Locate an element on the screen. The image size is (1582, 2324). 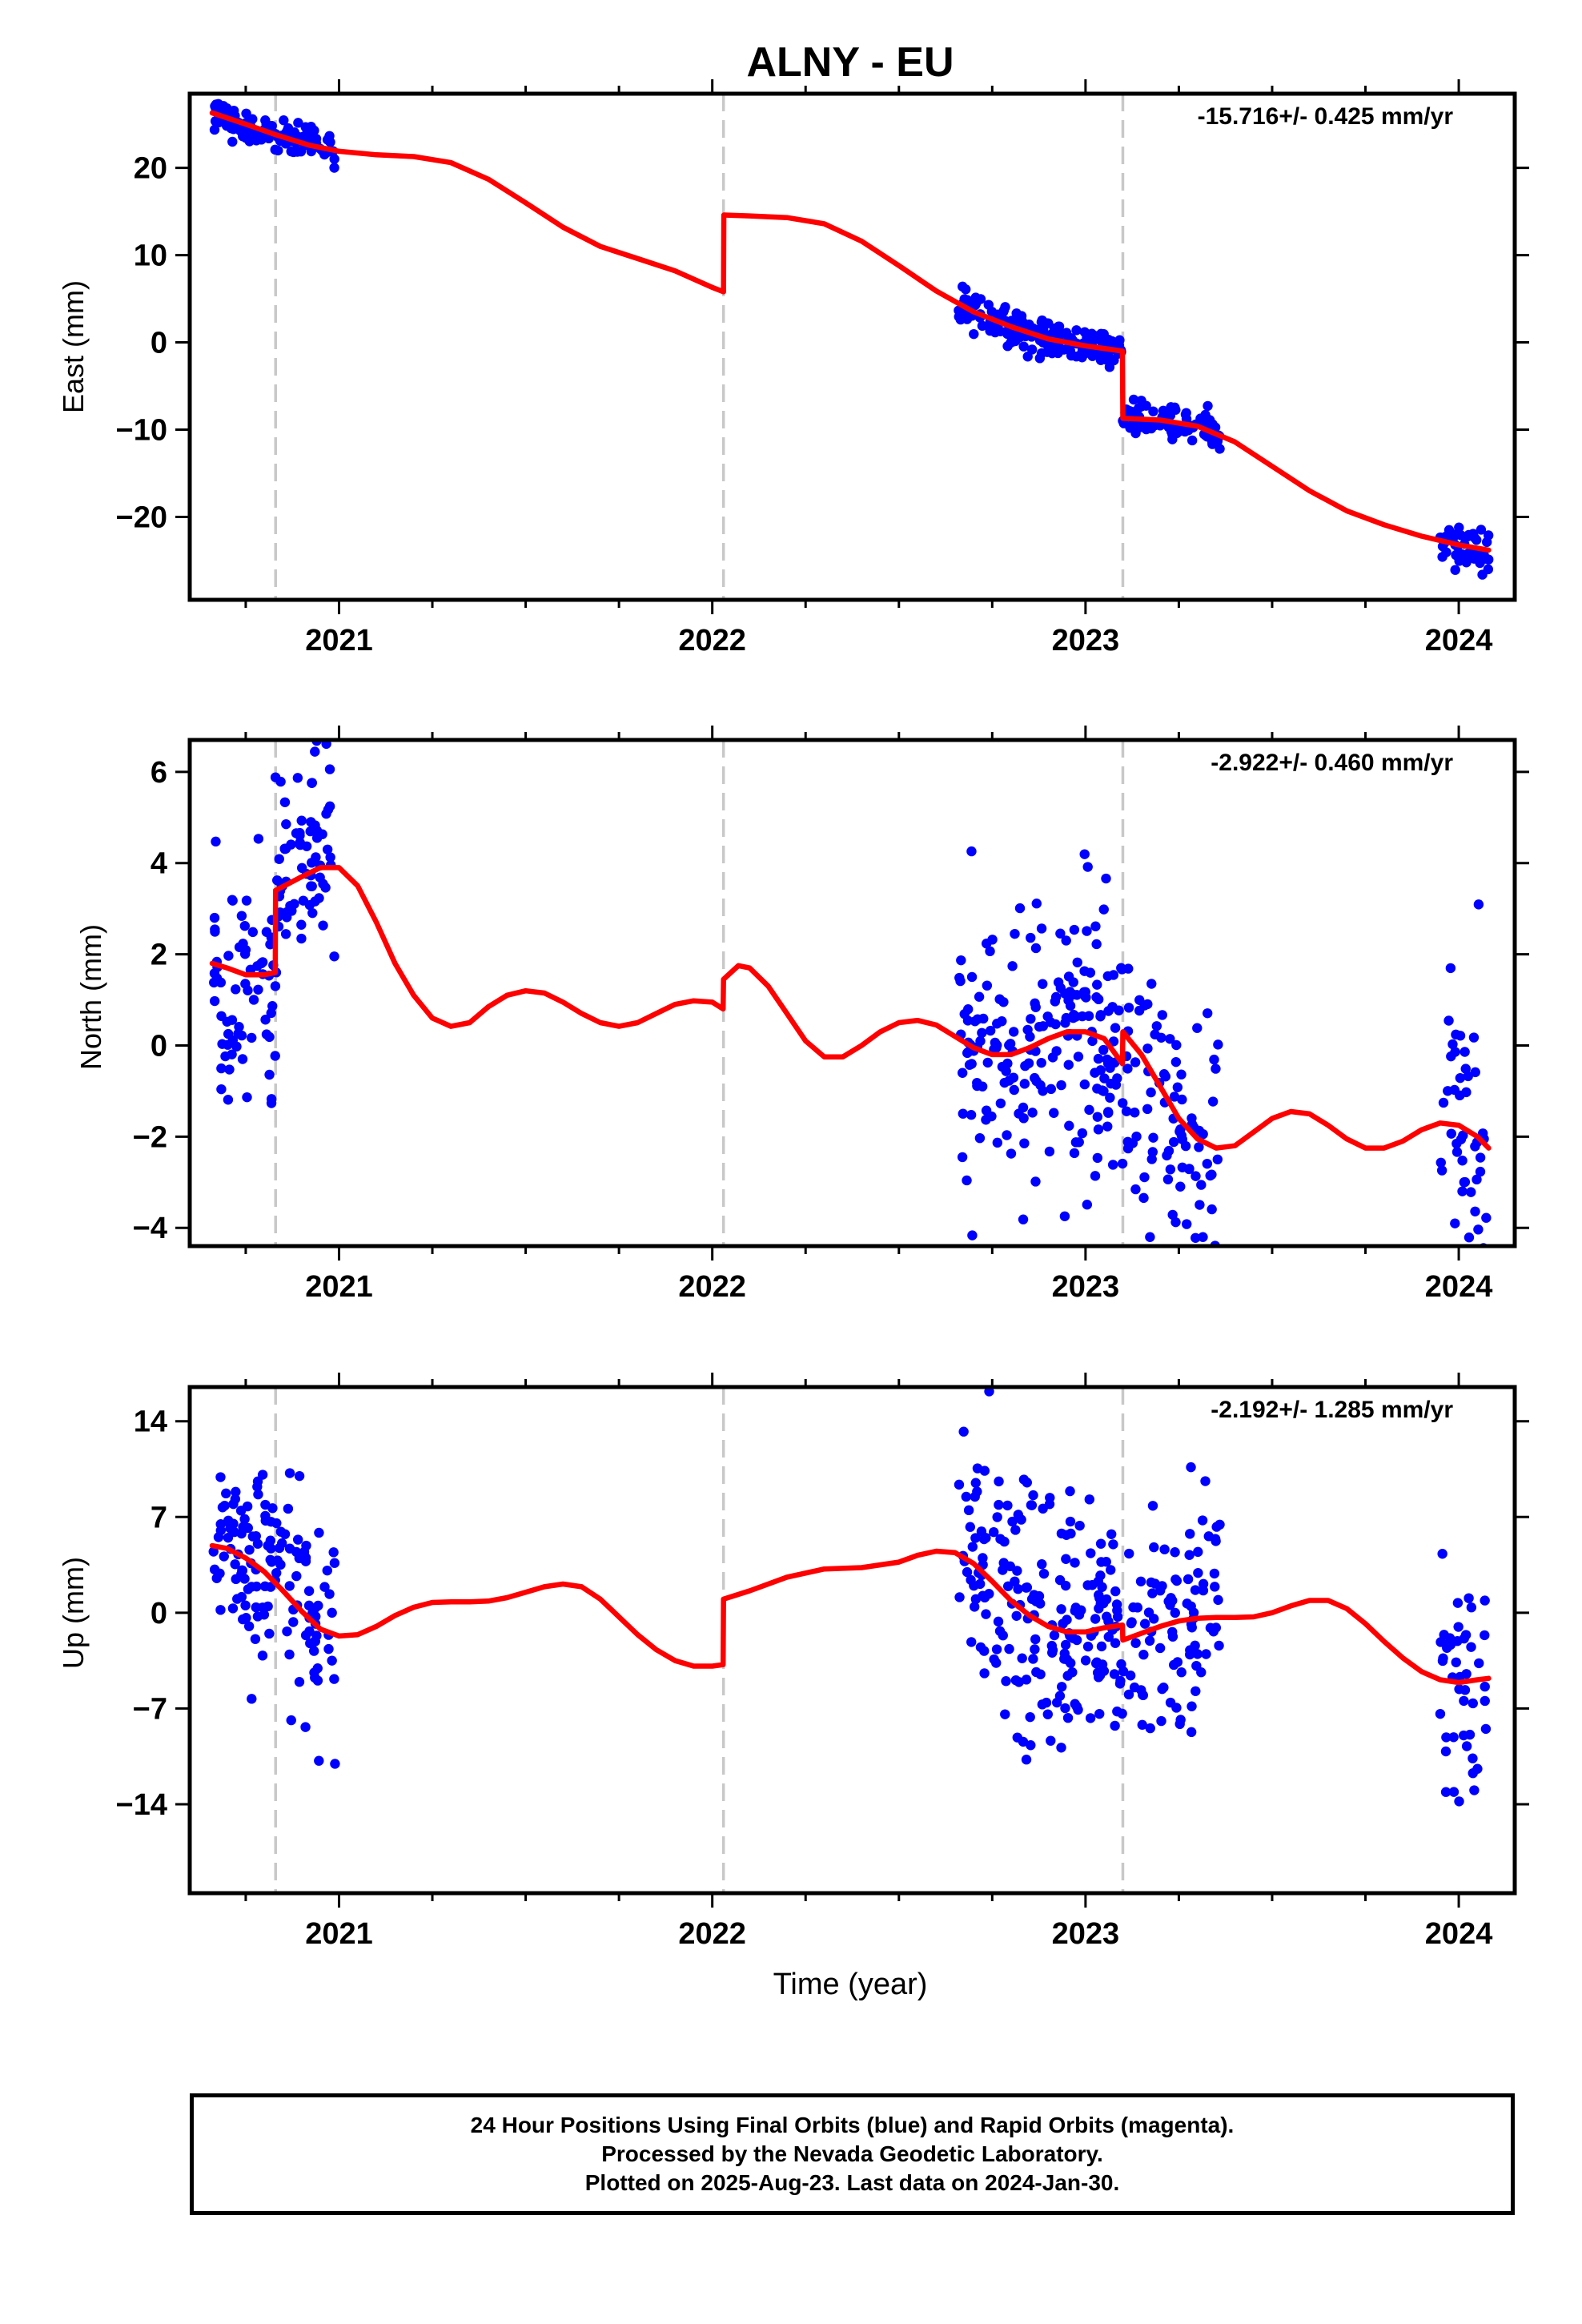
y-tick-label: 4 is located at coordinates (159, 864).